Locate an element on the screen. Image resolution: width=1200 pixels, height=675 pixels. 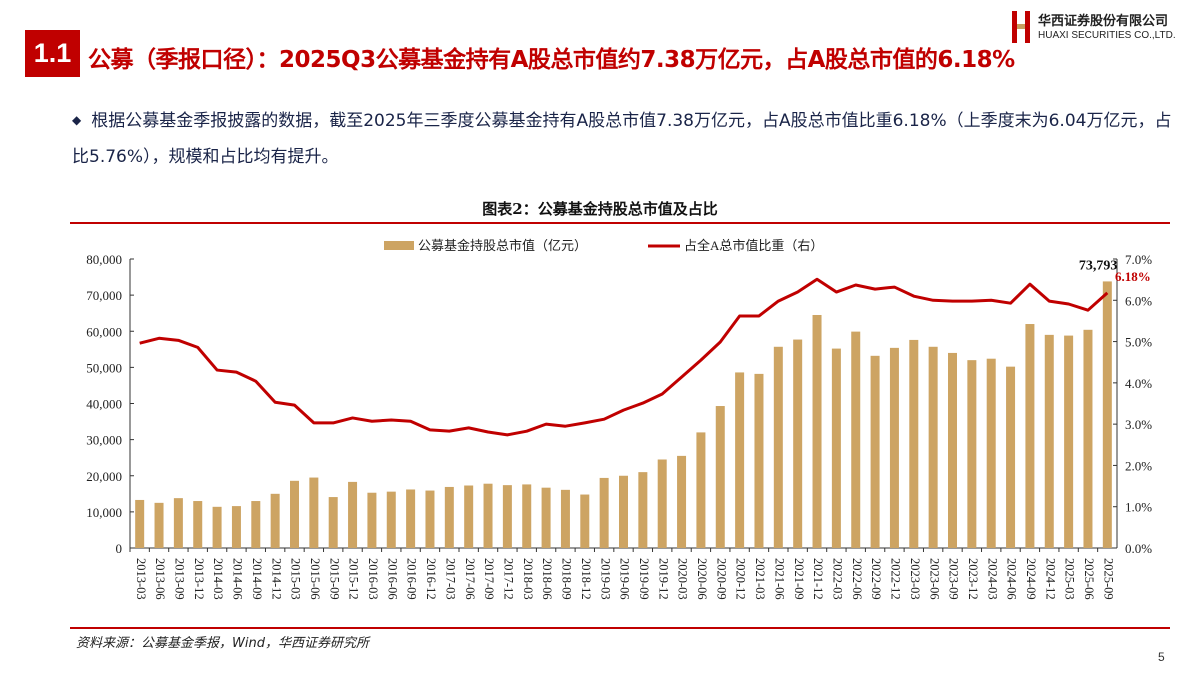
x-tick-label: 2020-03 is located at coordinates (683, 579).